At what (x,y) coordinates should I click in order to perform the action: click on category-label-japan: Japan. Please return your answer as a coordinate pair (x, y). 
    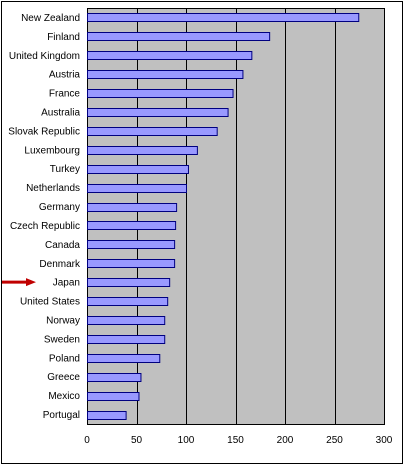
    Looking at the image, I should click on (66, 283).